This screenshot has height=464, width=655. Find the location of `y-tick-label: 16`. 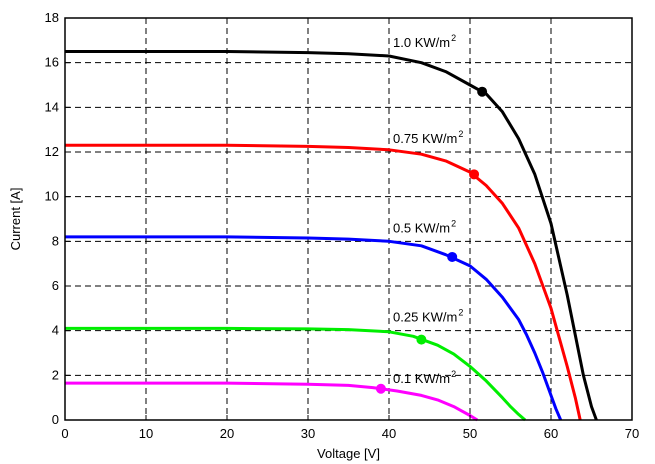

y-tick-label: 16 is located at coordinates (52, 62).